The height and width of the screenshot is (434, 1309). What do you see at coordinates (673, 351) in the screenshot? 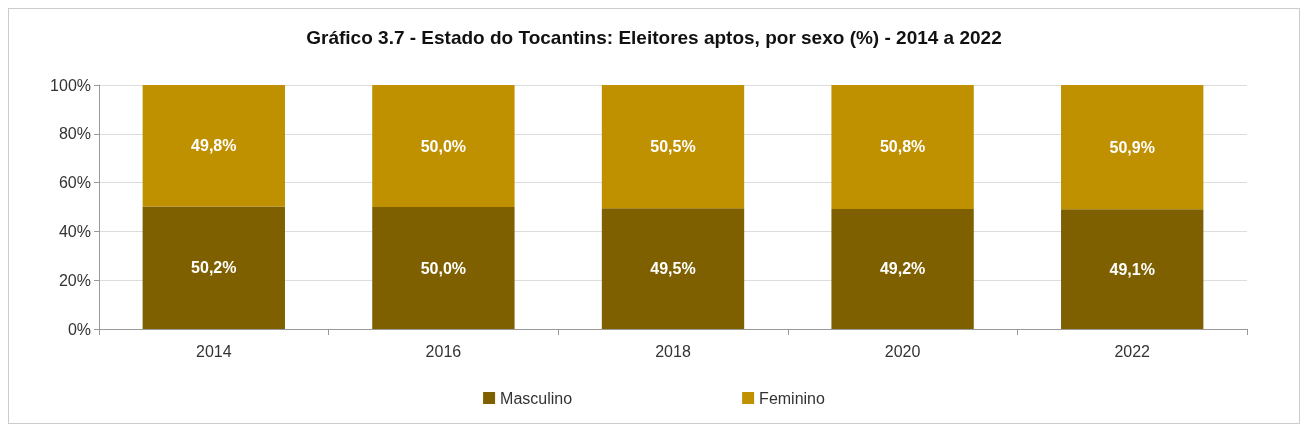
I see `x-tick-label: 2018` at bounding box center [673, 351].